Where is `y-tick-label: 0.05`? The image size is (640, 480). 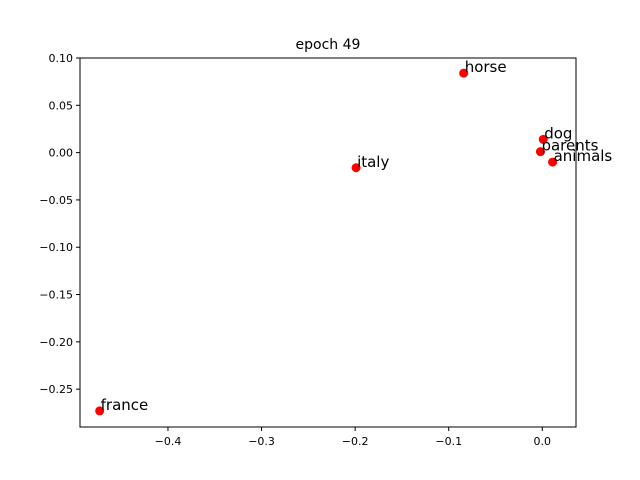
y-tick-label: 0.05 is located at coordinates (61, 105).